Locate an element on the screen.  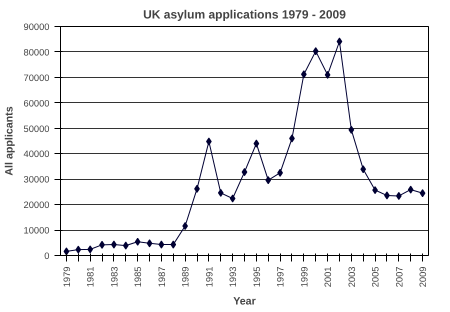
y-tick-label: 20000 is located at coordinates (37, 205).